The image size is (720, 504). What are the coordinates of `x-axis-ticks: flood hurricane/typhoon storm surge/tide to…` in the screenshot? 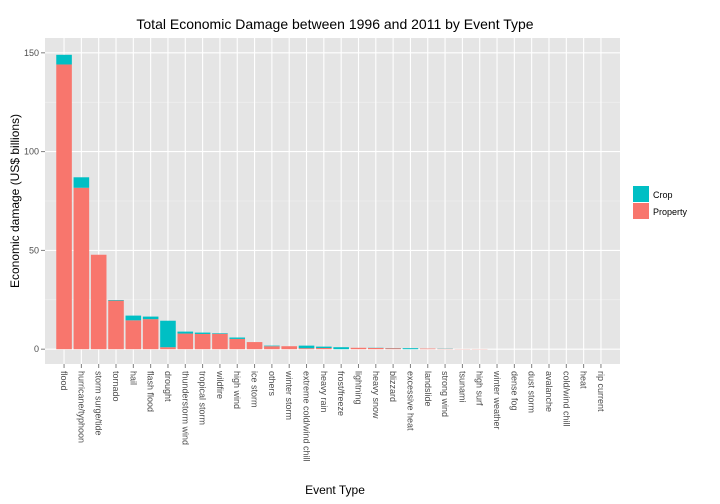 It's located at (332, 413).